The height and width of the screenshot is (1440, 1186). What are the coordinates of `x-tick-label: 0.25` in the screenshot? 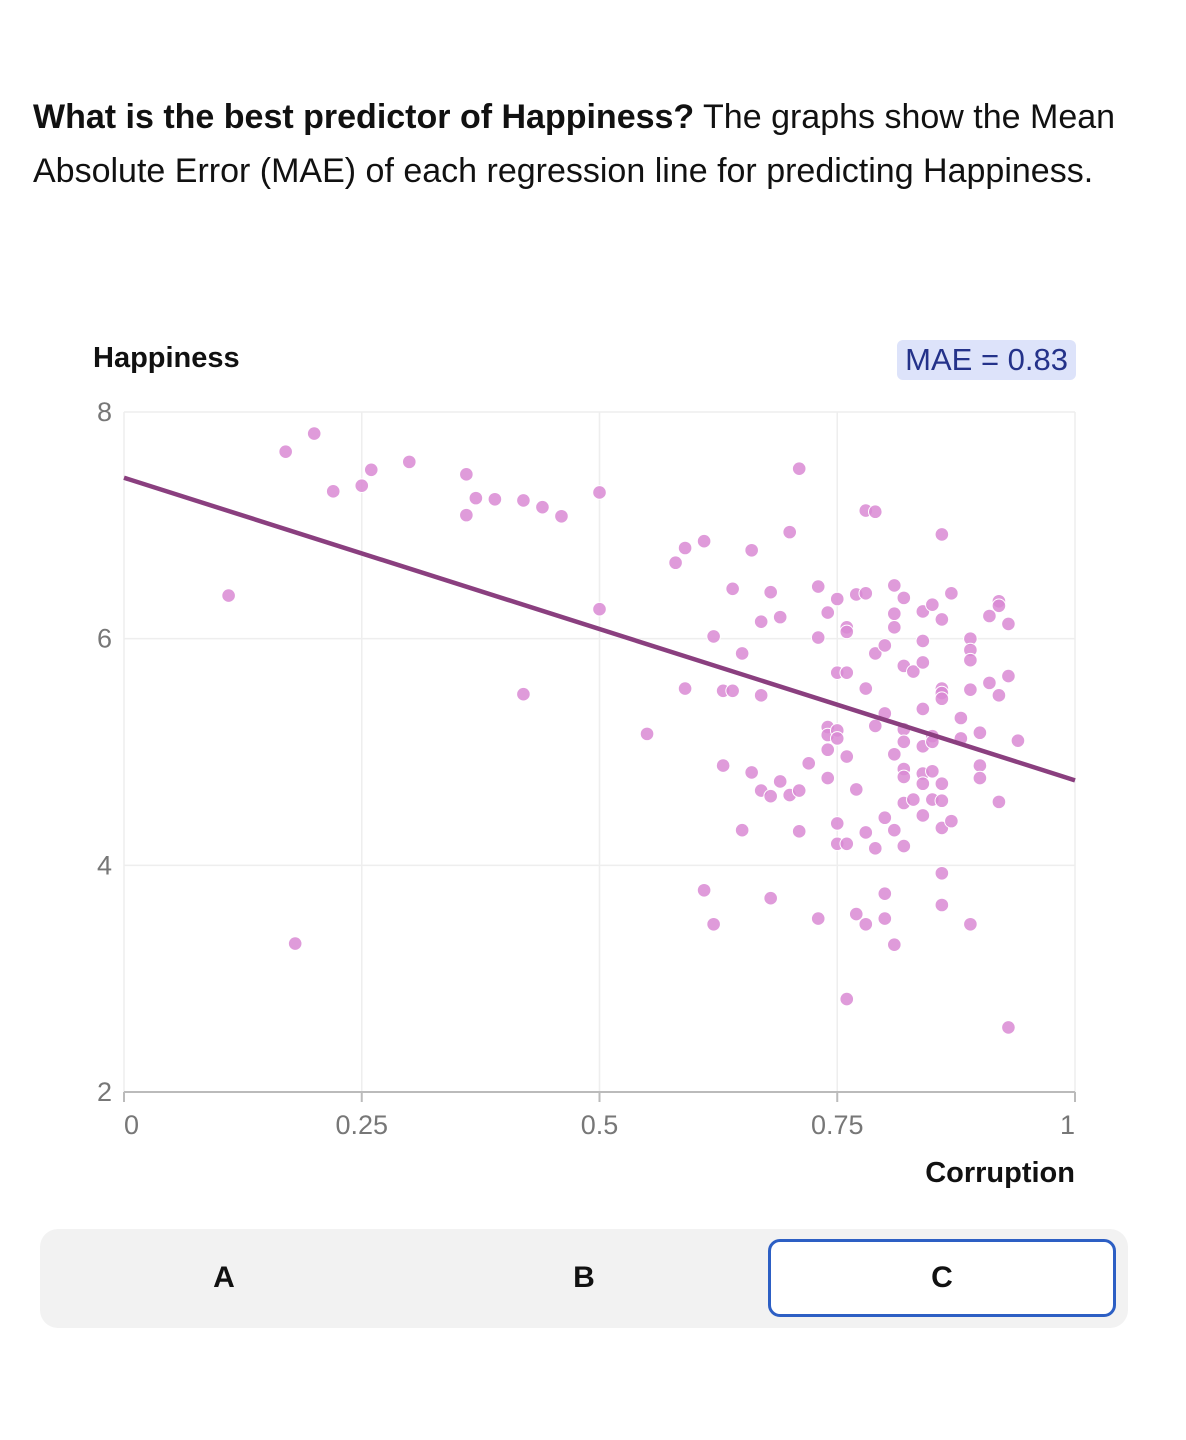 It's located at (361, 1125).